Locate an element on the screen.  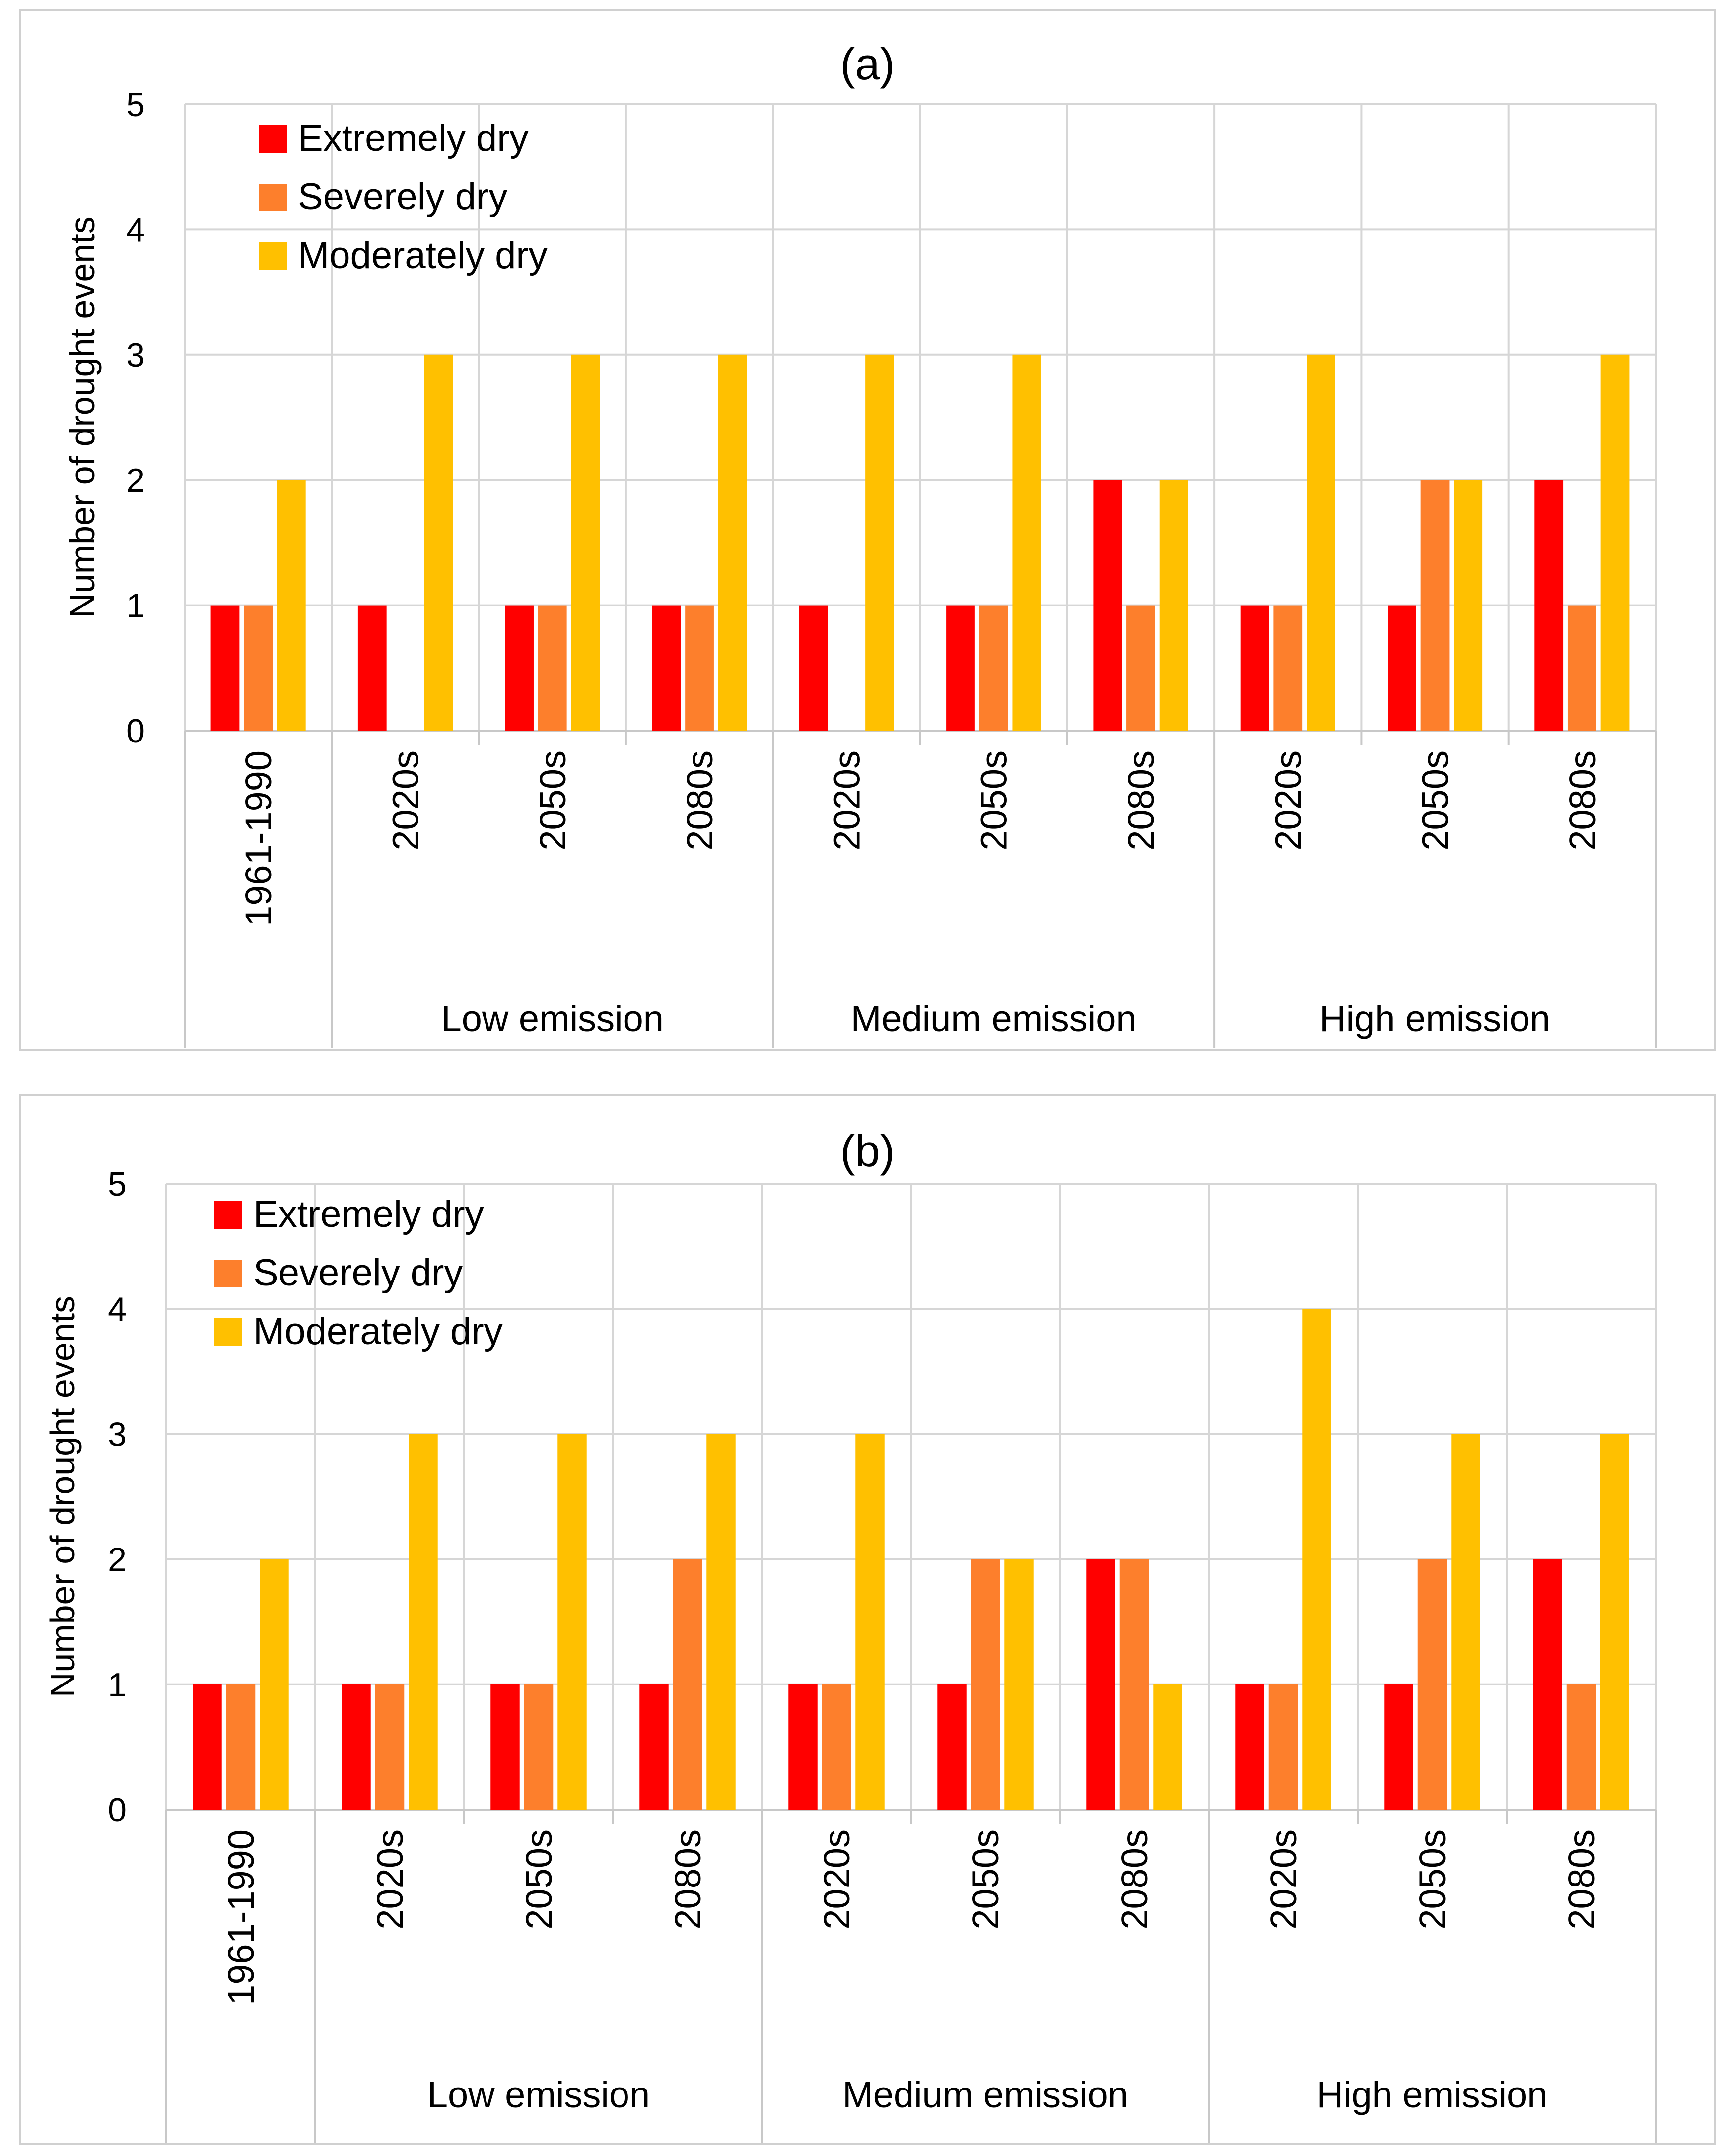
chart-b-ytick-label: 0 is located at coordinates (117, 1810).